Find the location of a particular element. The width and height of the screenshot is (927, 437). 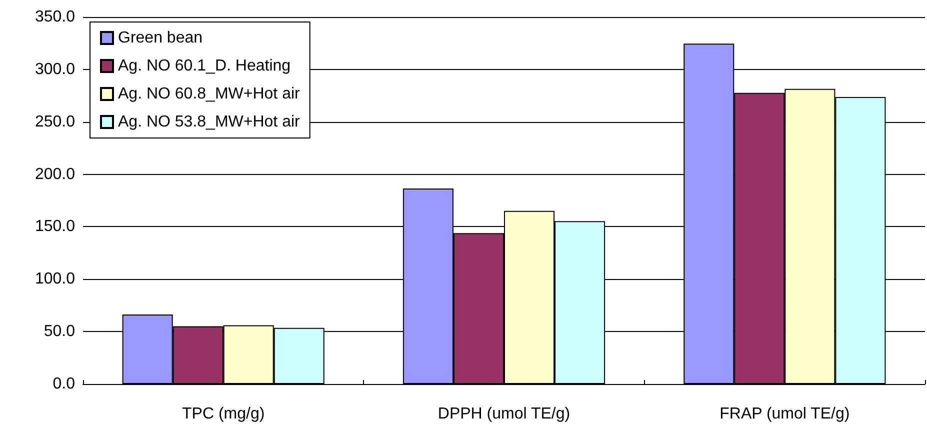

legend-label: Green bean is located at coordinates (160, 38).